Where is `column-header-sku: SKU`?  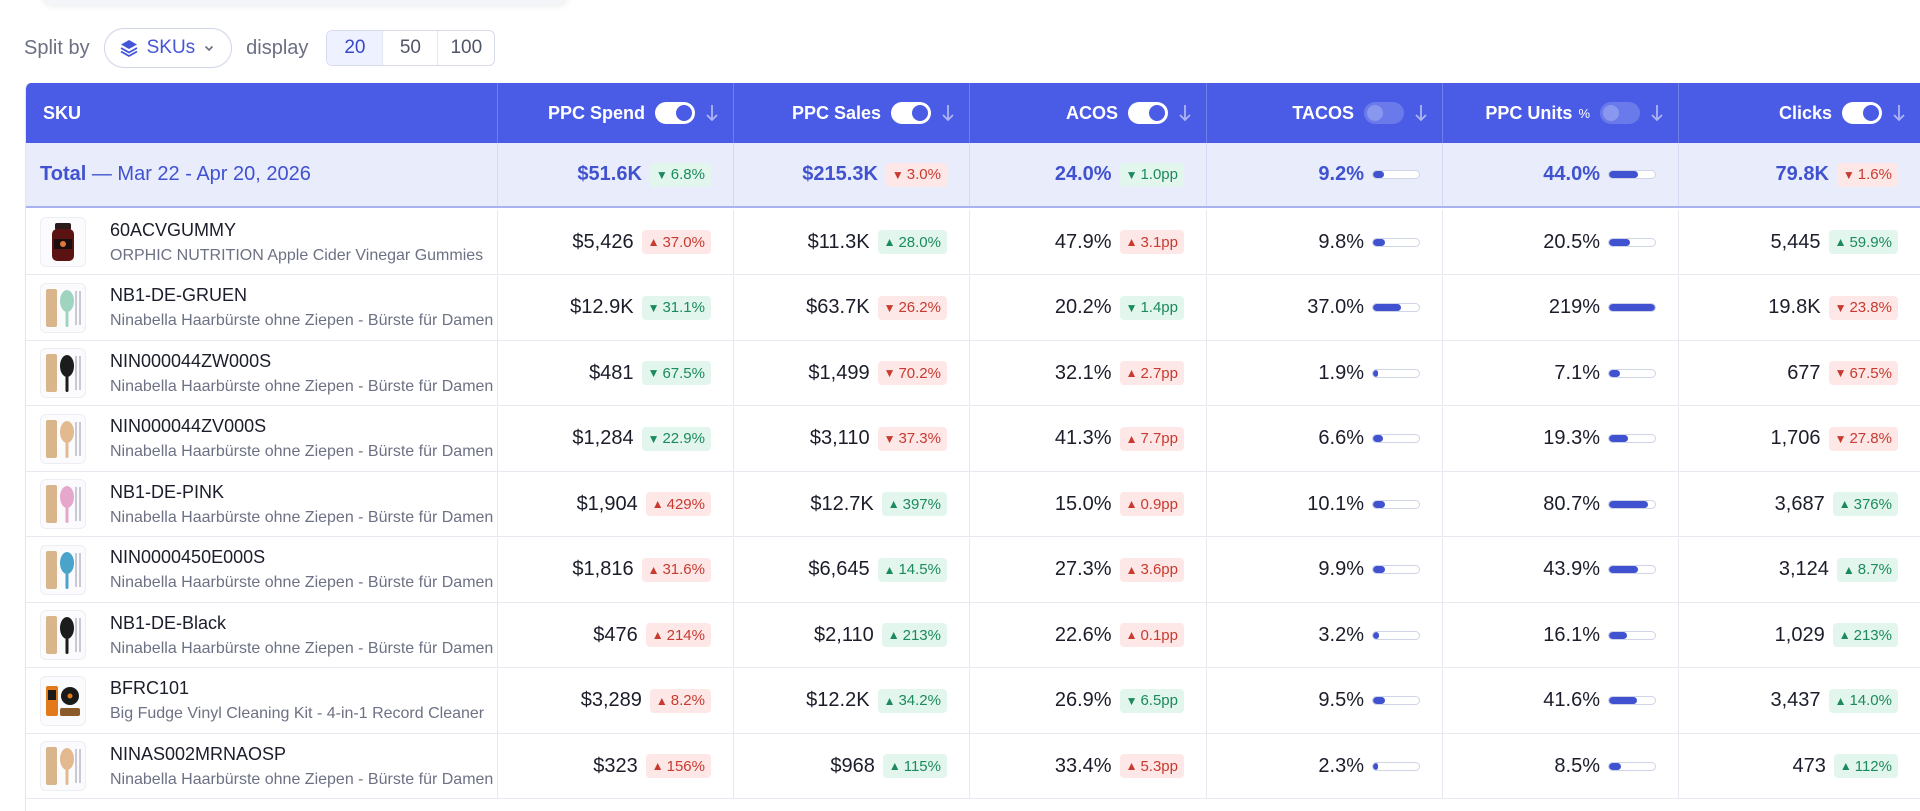
column-header-sku: SKU is located at coordinates (262, 113).